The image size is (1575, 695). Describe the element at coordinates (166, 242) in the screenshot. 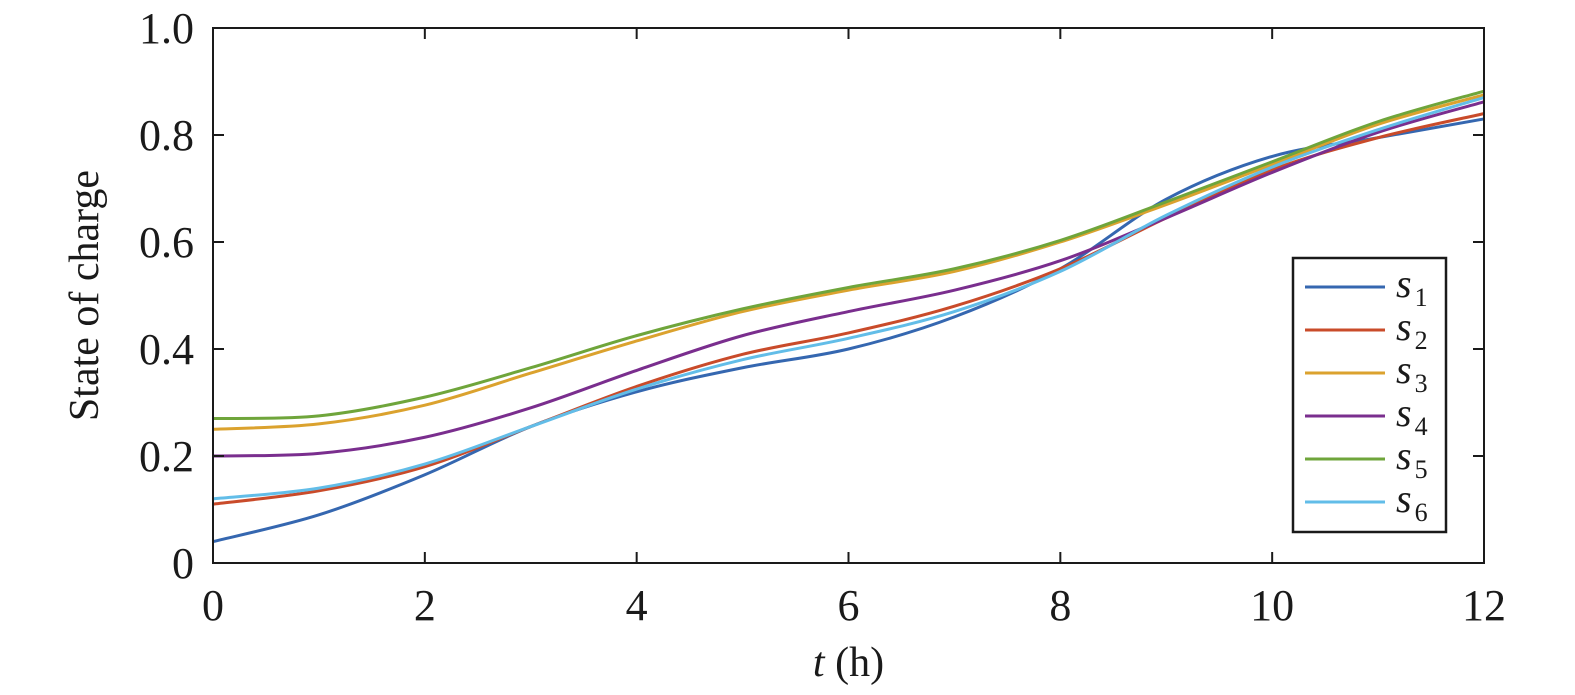

I see `y-tick-label: 0.6` at that location.